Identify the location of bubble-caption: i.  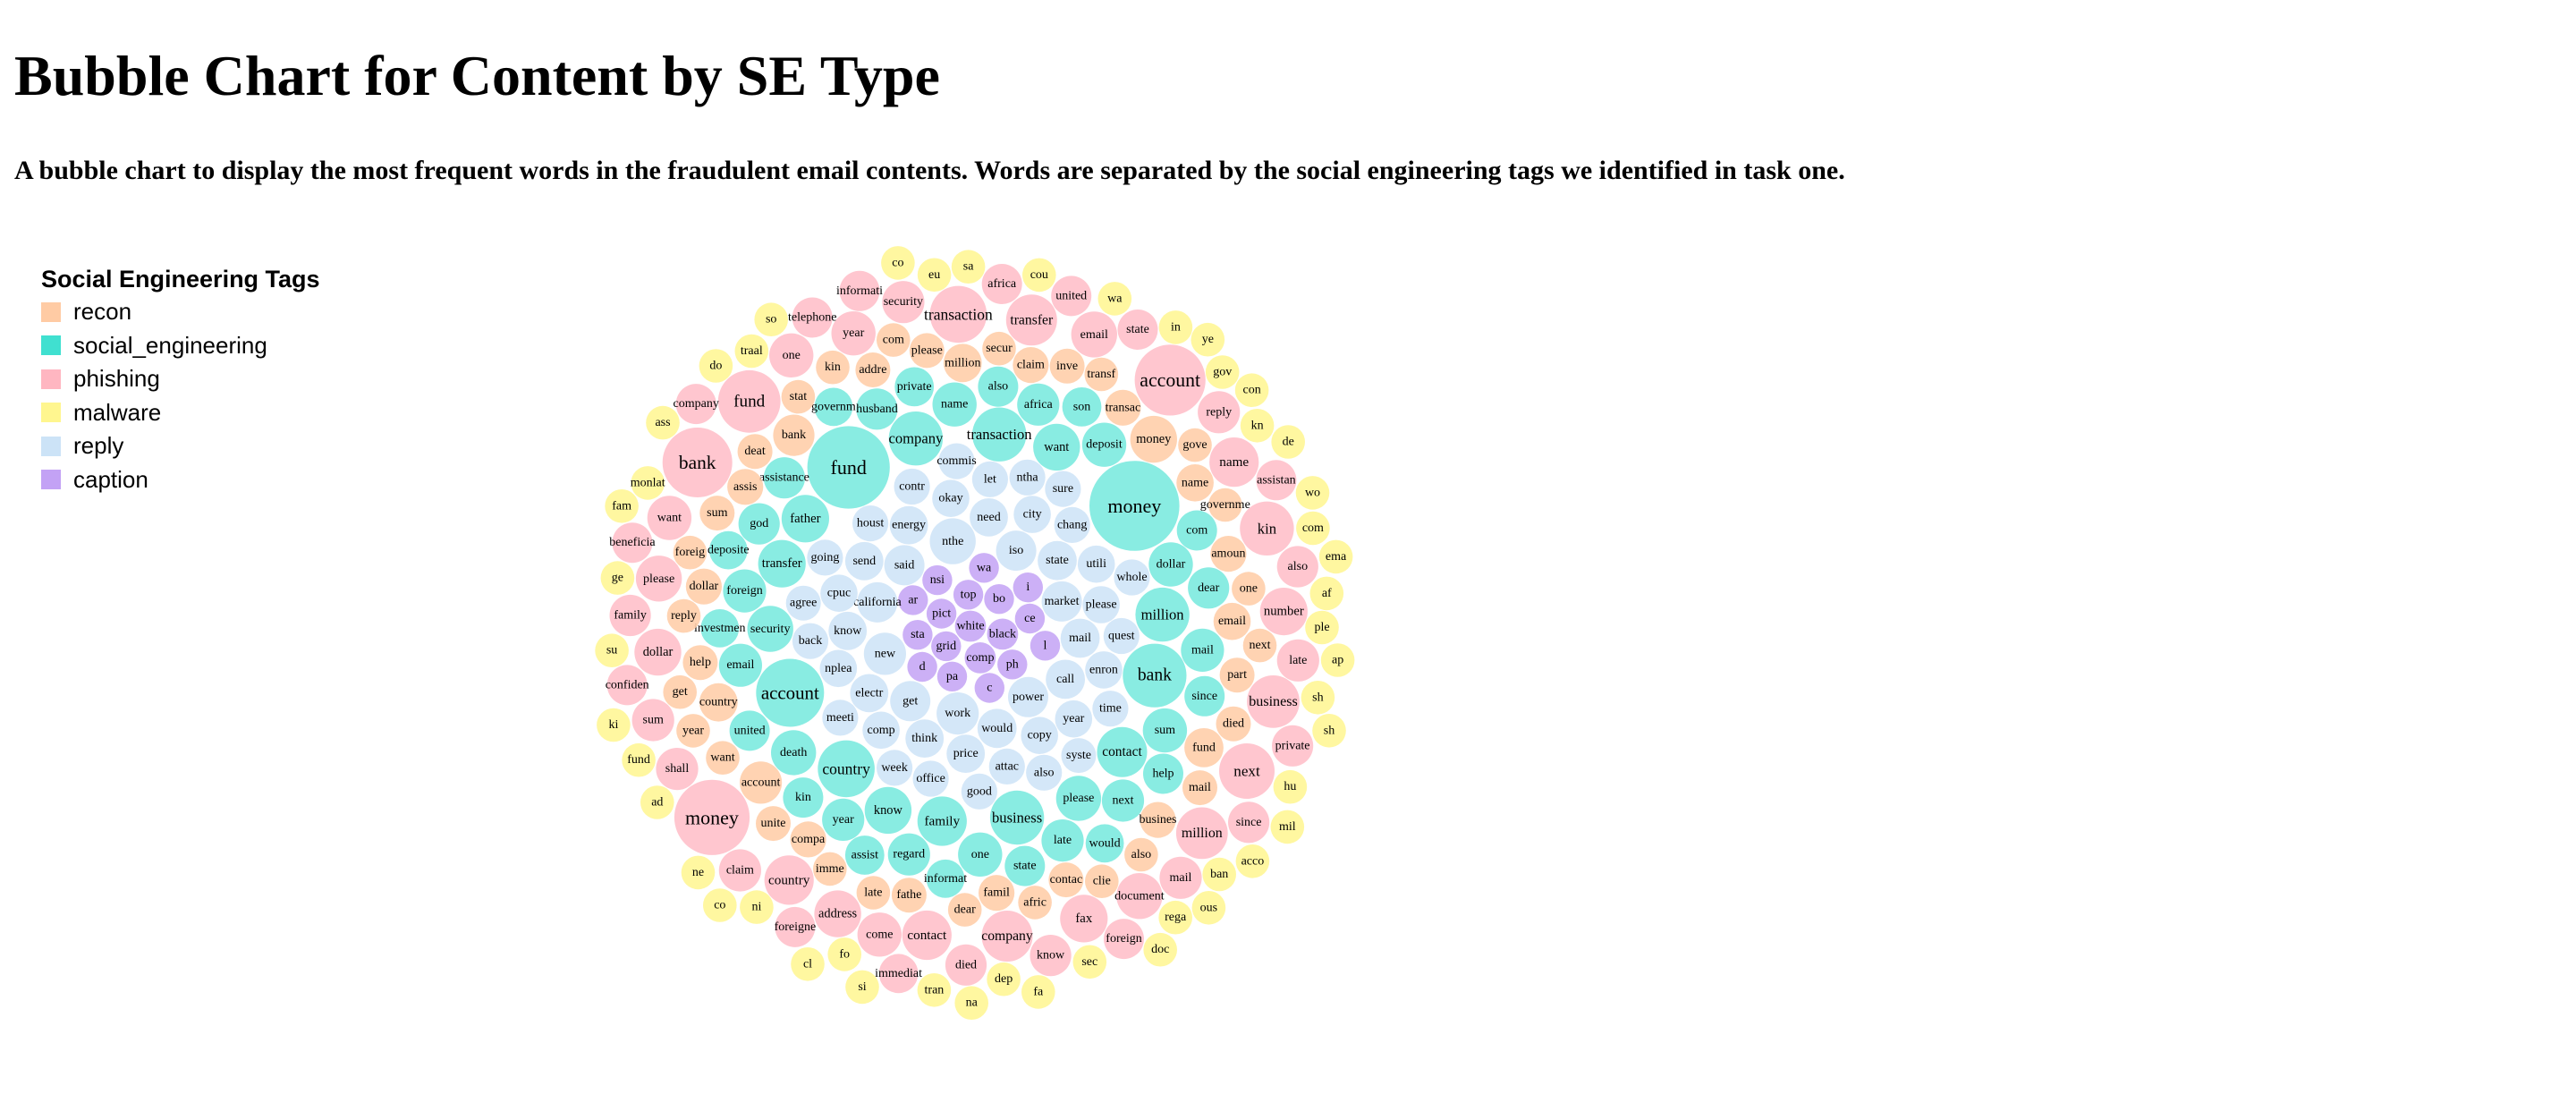
(1028, 587).